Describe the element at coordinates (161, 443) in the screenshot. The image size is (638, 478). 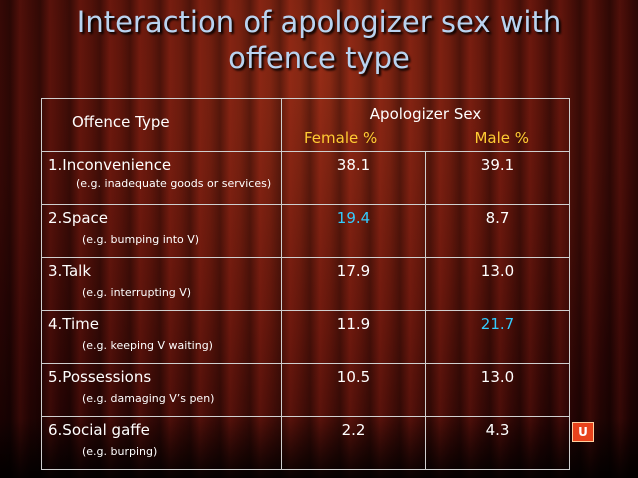
I see `category-cell: 6.Social gaffe (e.g. burping)` at that location.